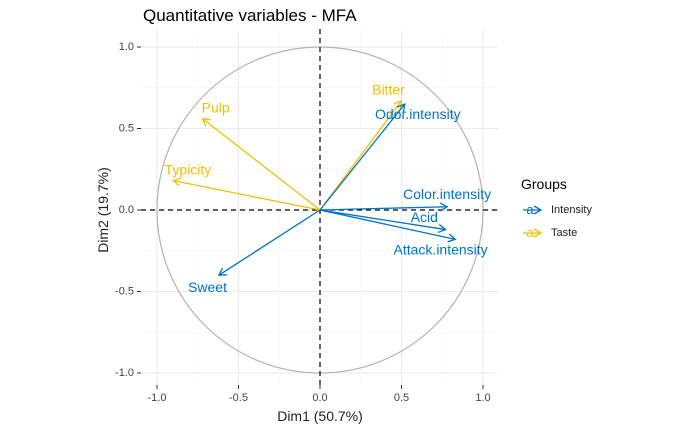 The width and height of the screenshot is (700, 432). Describe the element at coordinates (564, 233) in the screenshot. I see `legend-label: Taste` at that location.